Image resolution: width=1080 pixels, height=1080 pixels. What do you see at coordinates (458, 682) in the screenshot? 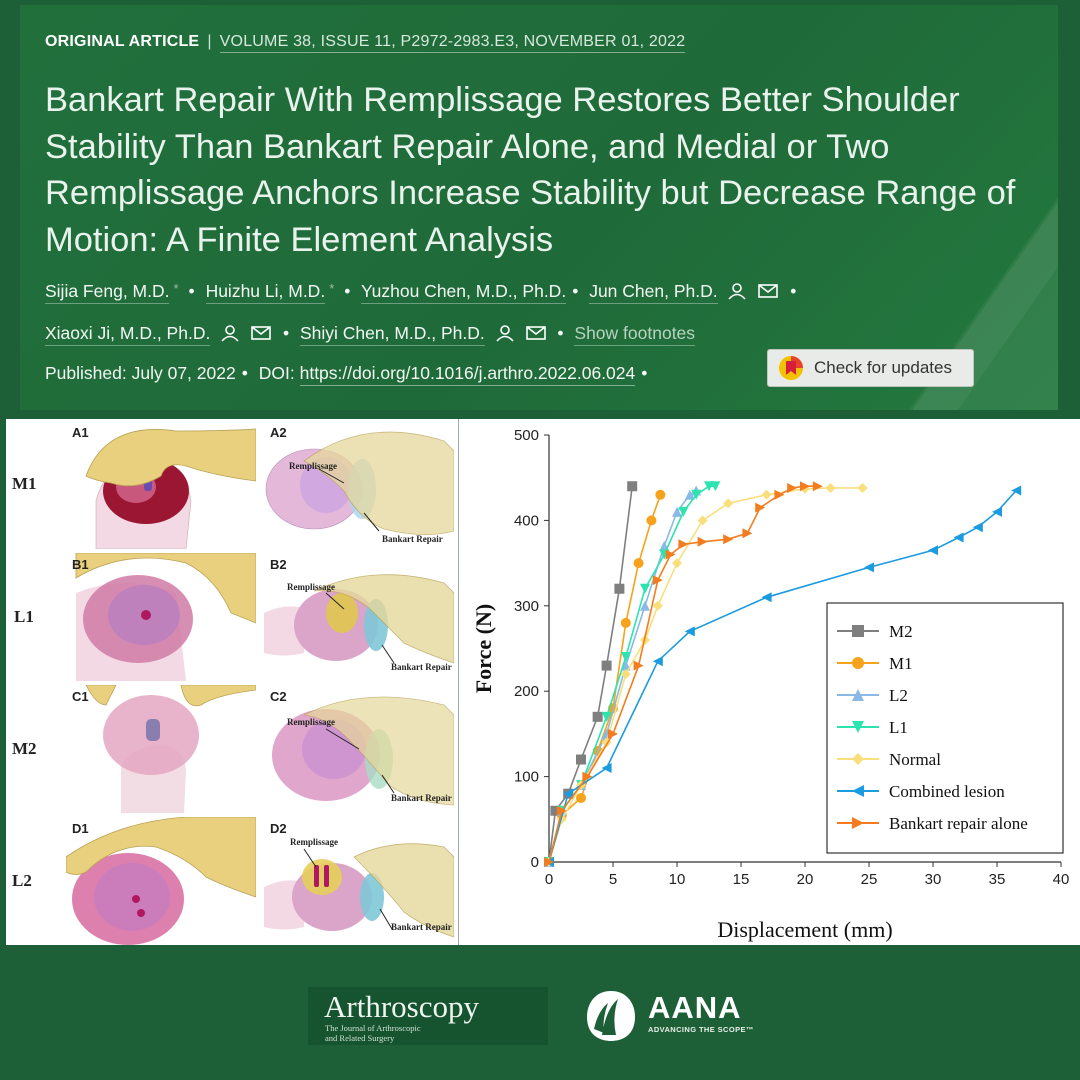
I see `divider` at bounding box center [458, 682].